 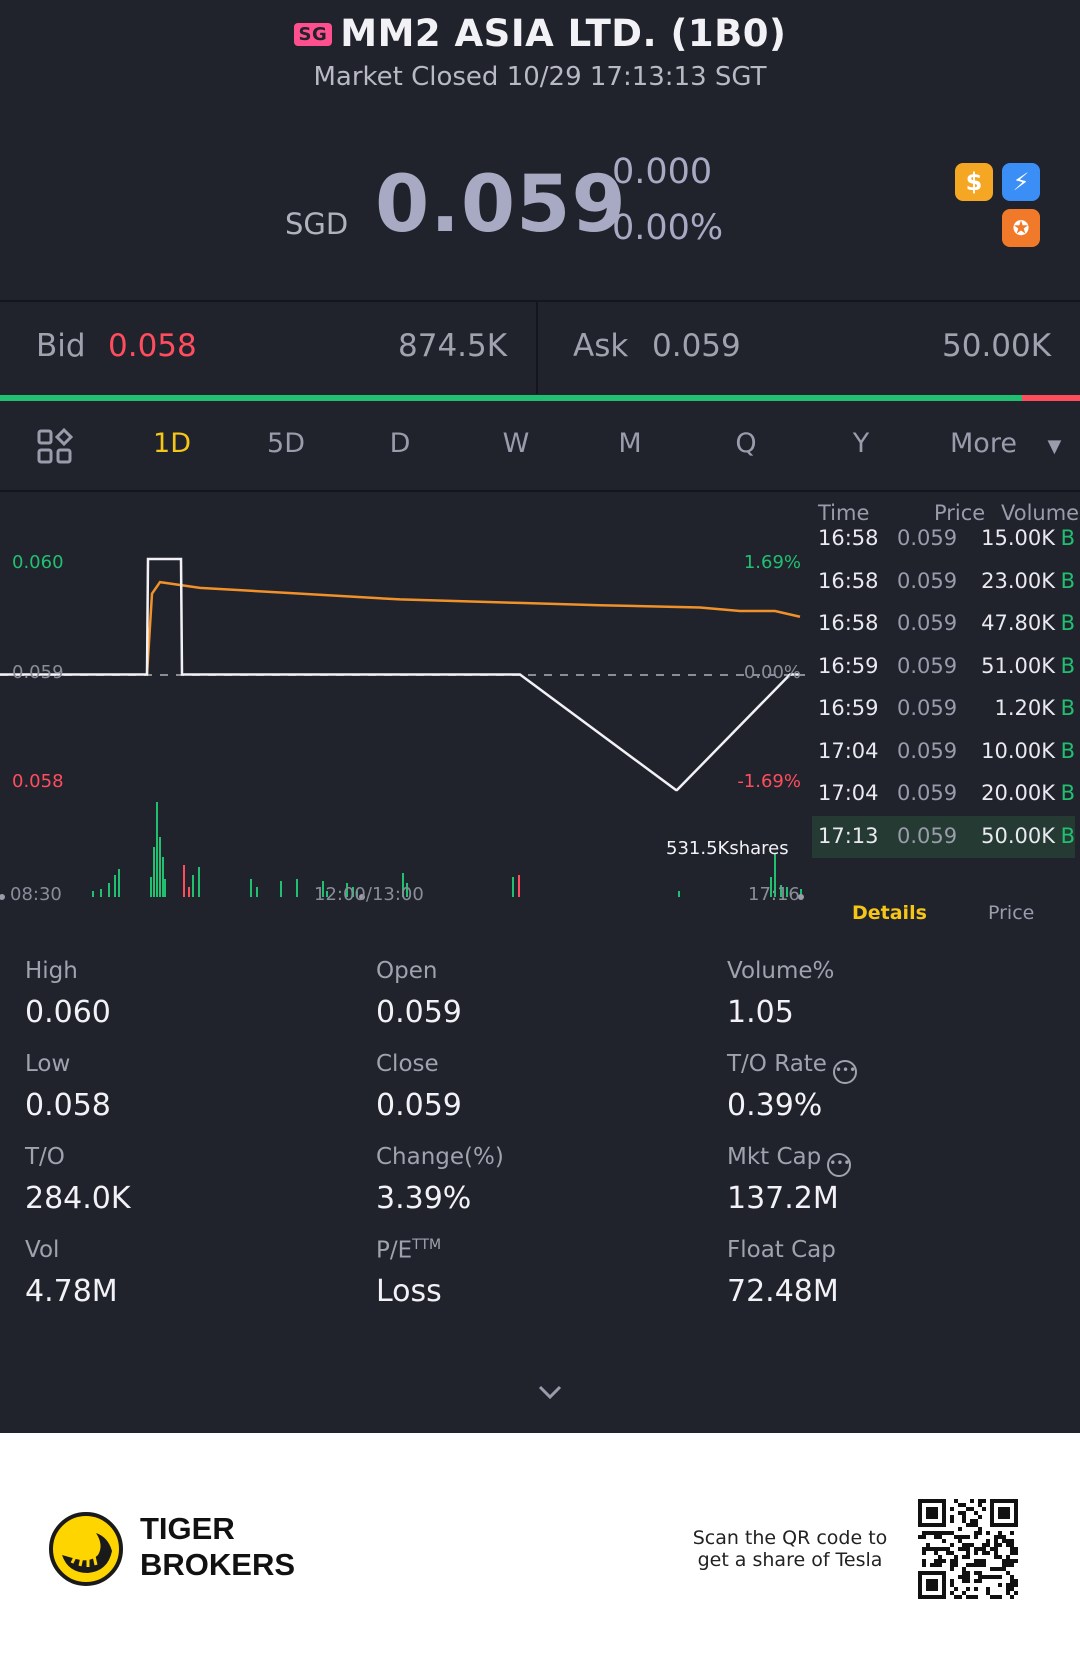 I want to click on trades-header-volume: Volume, so click(x=1040, y=513).